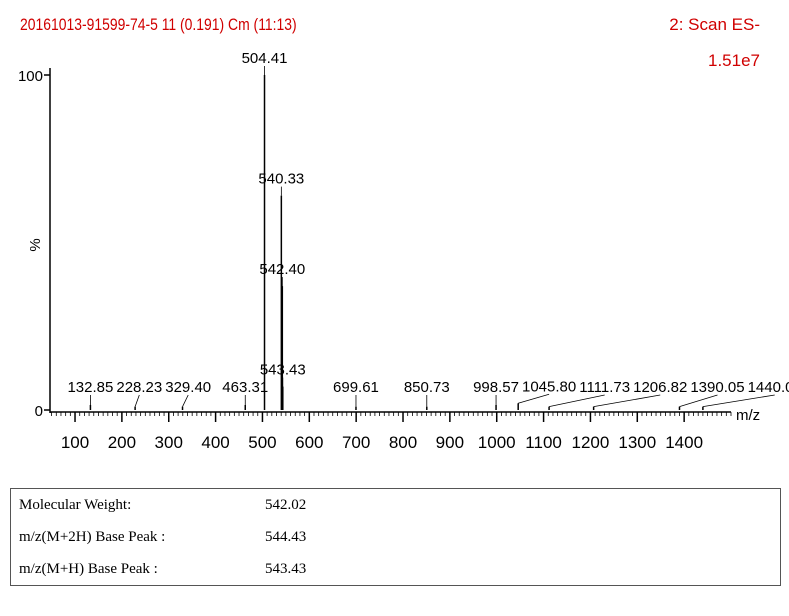 Image resolution: width=789 pixels, height=616 pixels. Describe the element at coordinates (717, 387) in the screenshot. I see `peak-label: 1390.05` at that location.